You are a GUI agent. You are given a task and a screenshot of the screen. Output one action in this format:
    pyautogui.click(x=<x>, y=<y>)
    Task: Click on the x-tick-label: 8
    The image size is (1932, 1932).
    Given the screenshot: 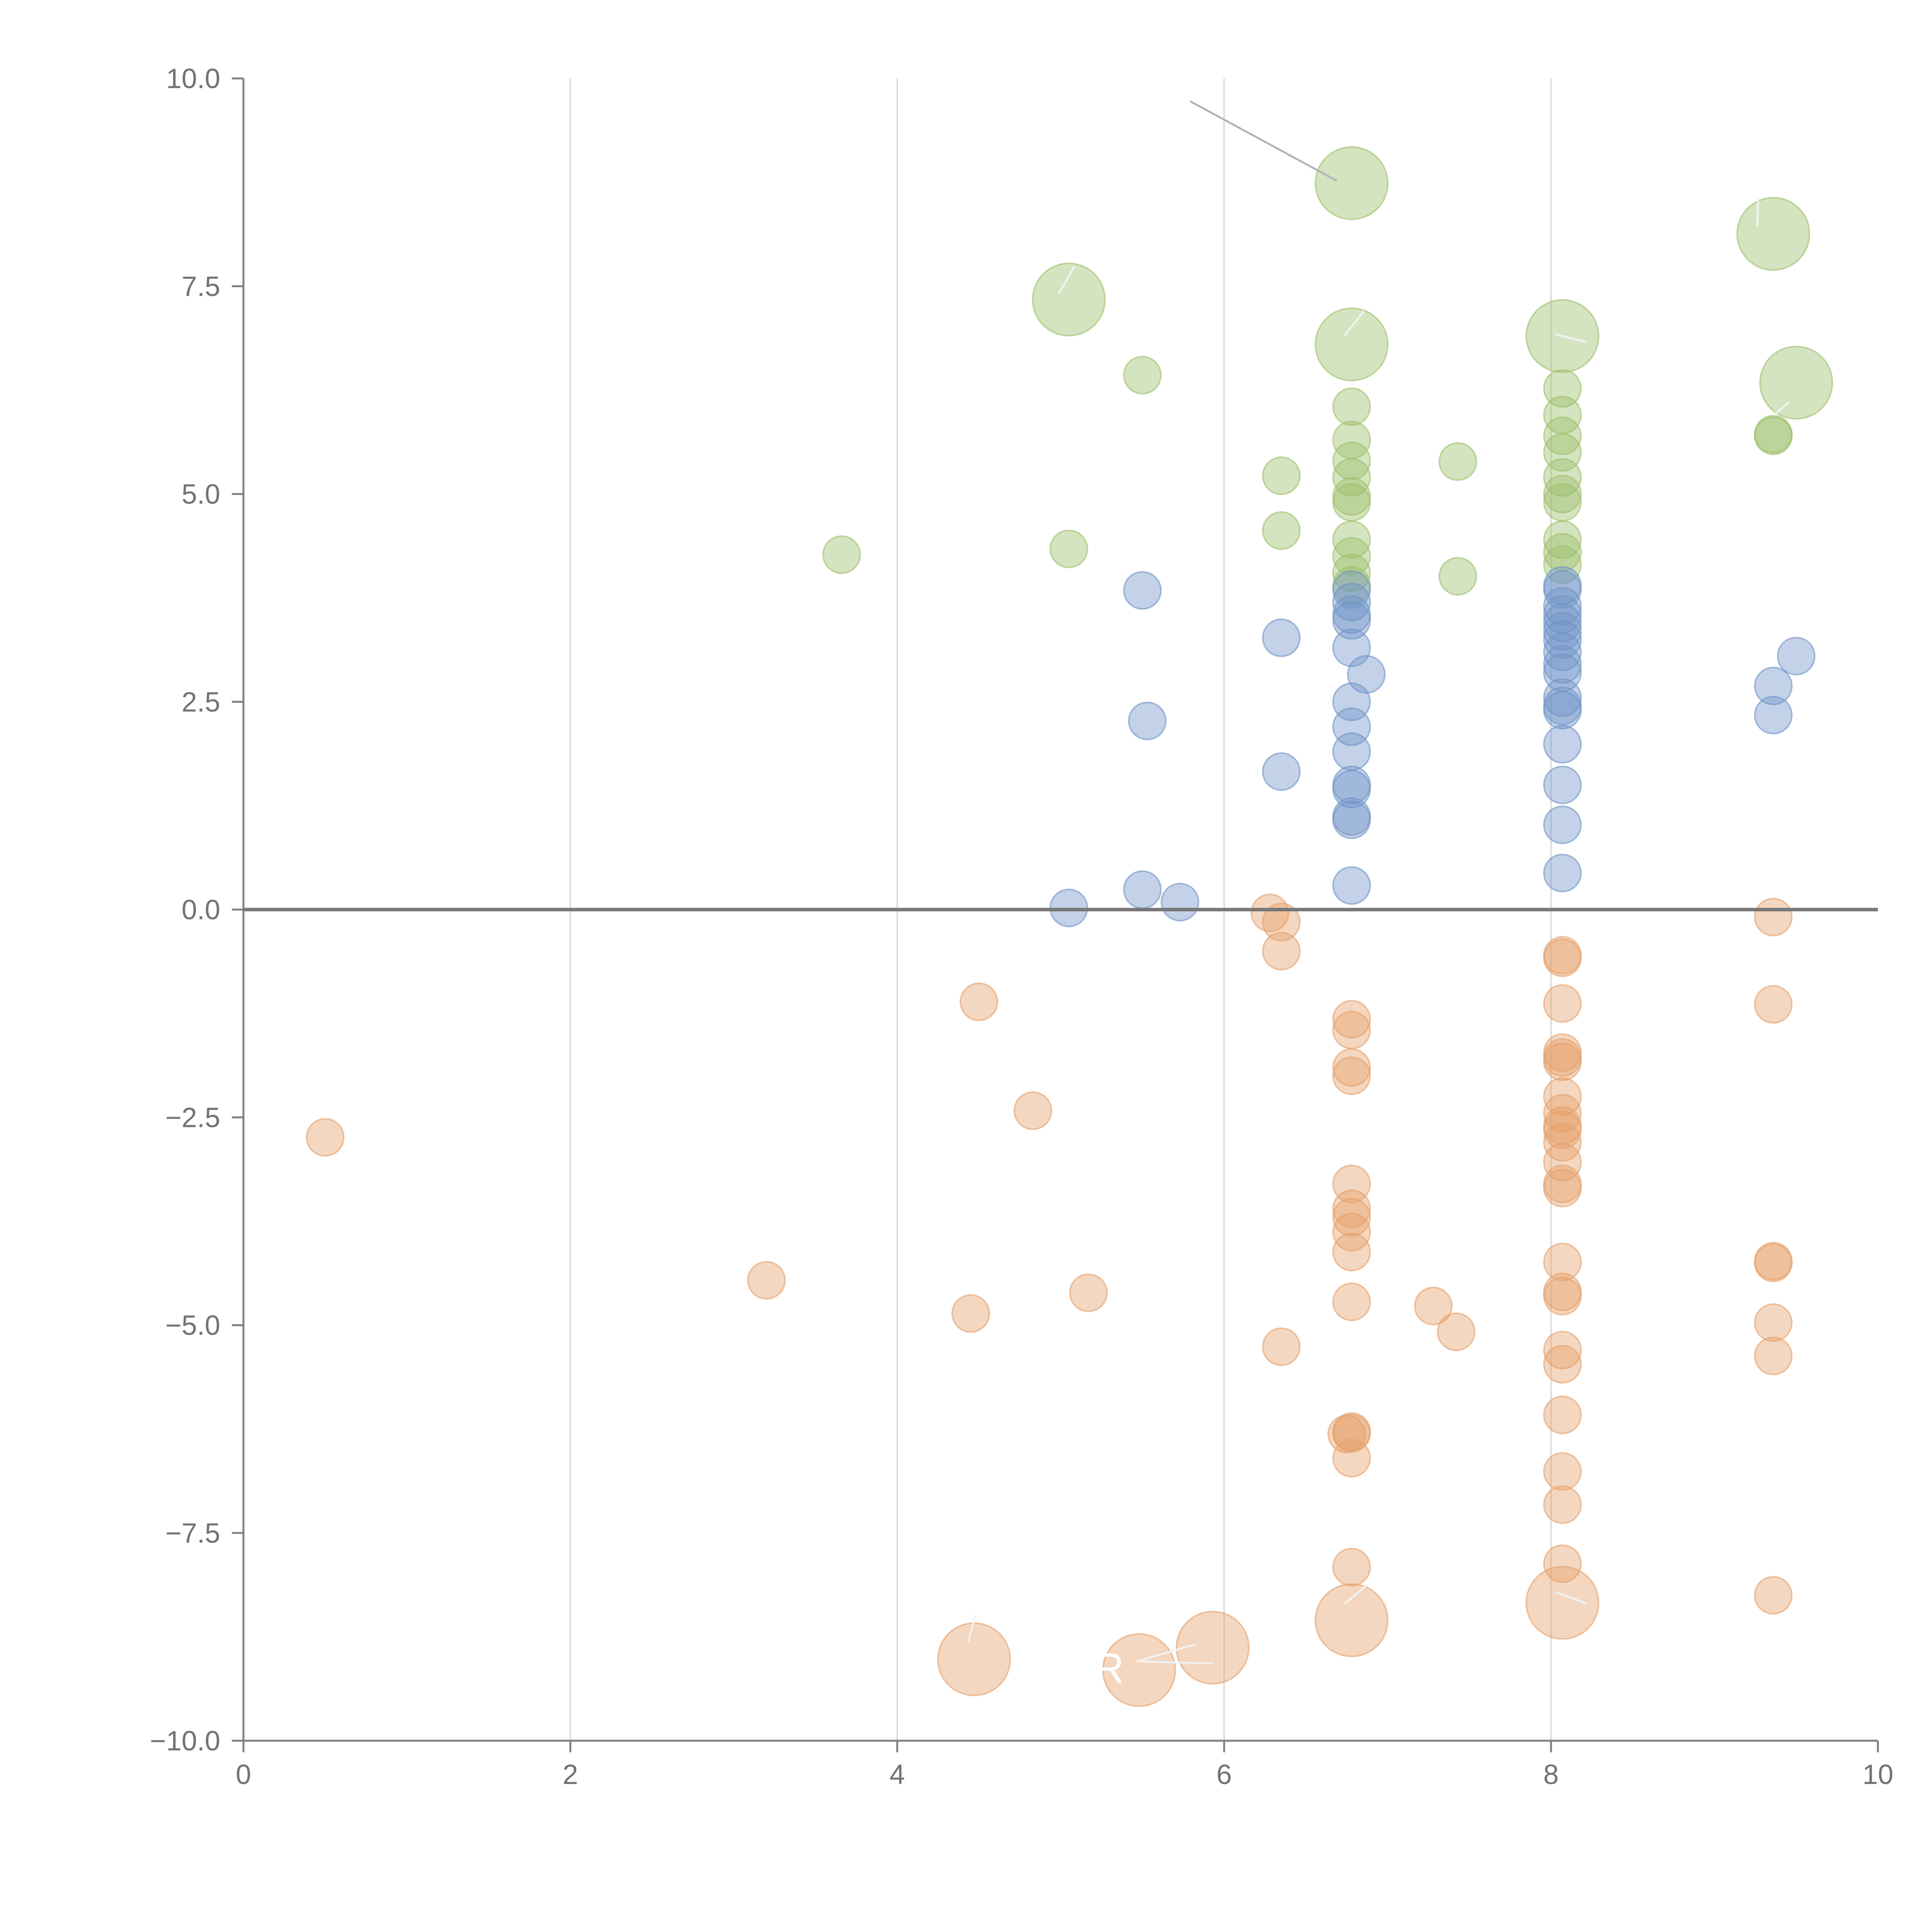 What is the action you would take?
    pyautogui.click(x=1551, y=1774)
    